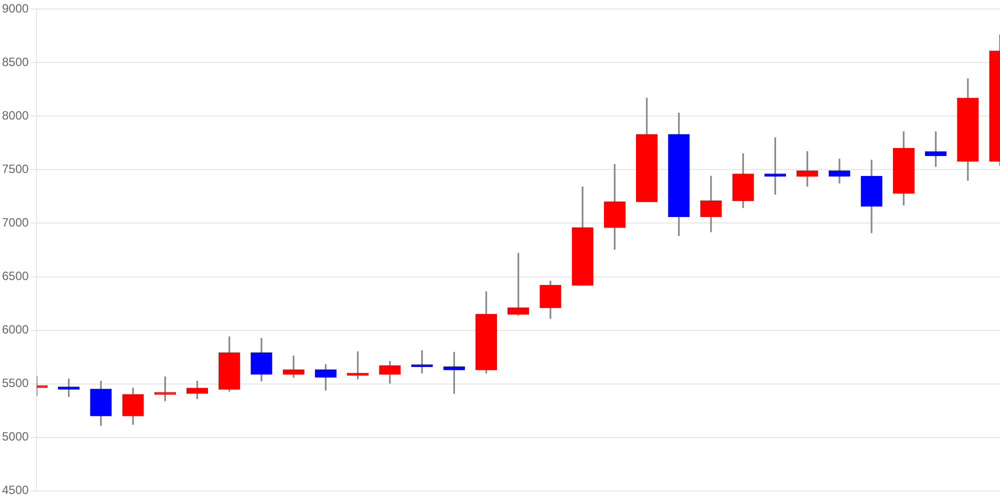  Describe the element at coordinates (16, 115) in the screenshot. I see `y-tick-label: 8000` at that location.